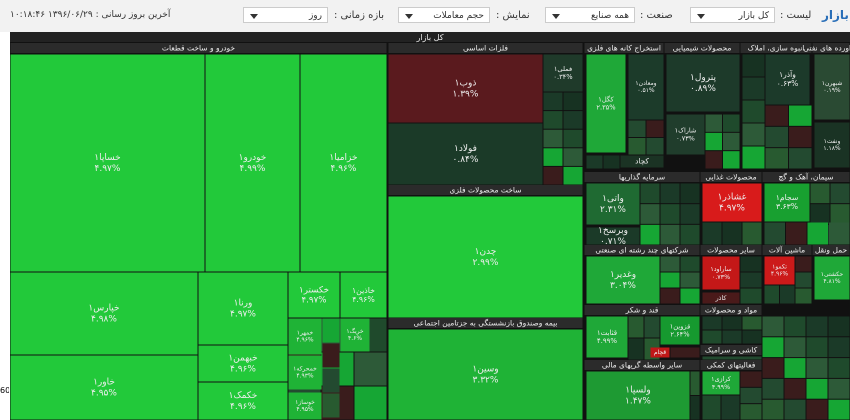 The image size is (850, 420). What do you see at coordinates (776, 48) in the screenshot?
I see `sector-name: انبوه سازی، املاک` at bounding box center [776, 48].